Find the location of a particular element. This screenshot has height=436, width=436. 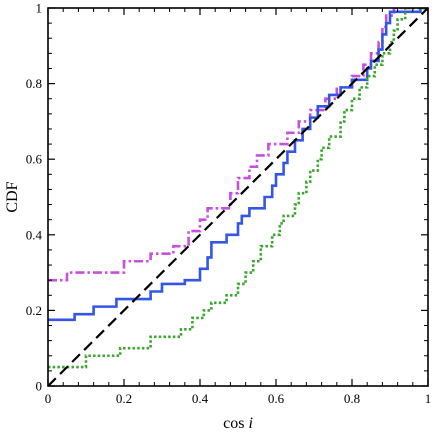

x-axis-label: cos is located at coordinates (233, 423).